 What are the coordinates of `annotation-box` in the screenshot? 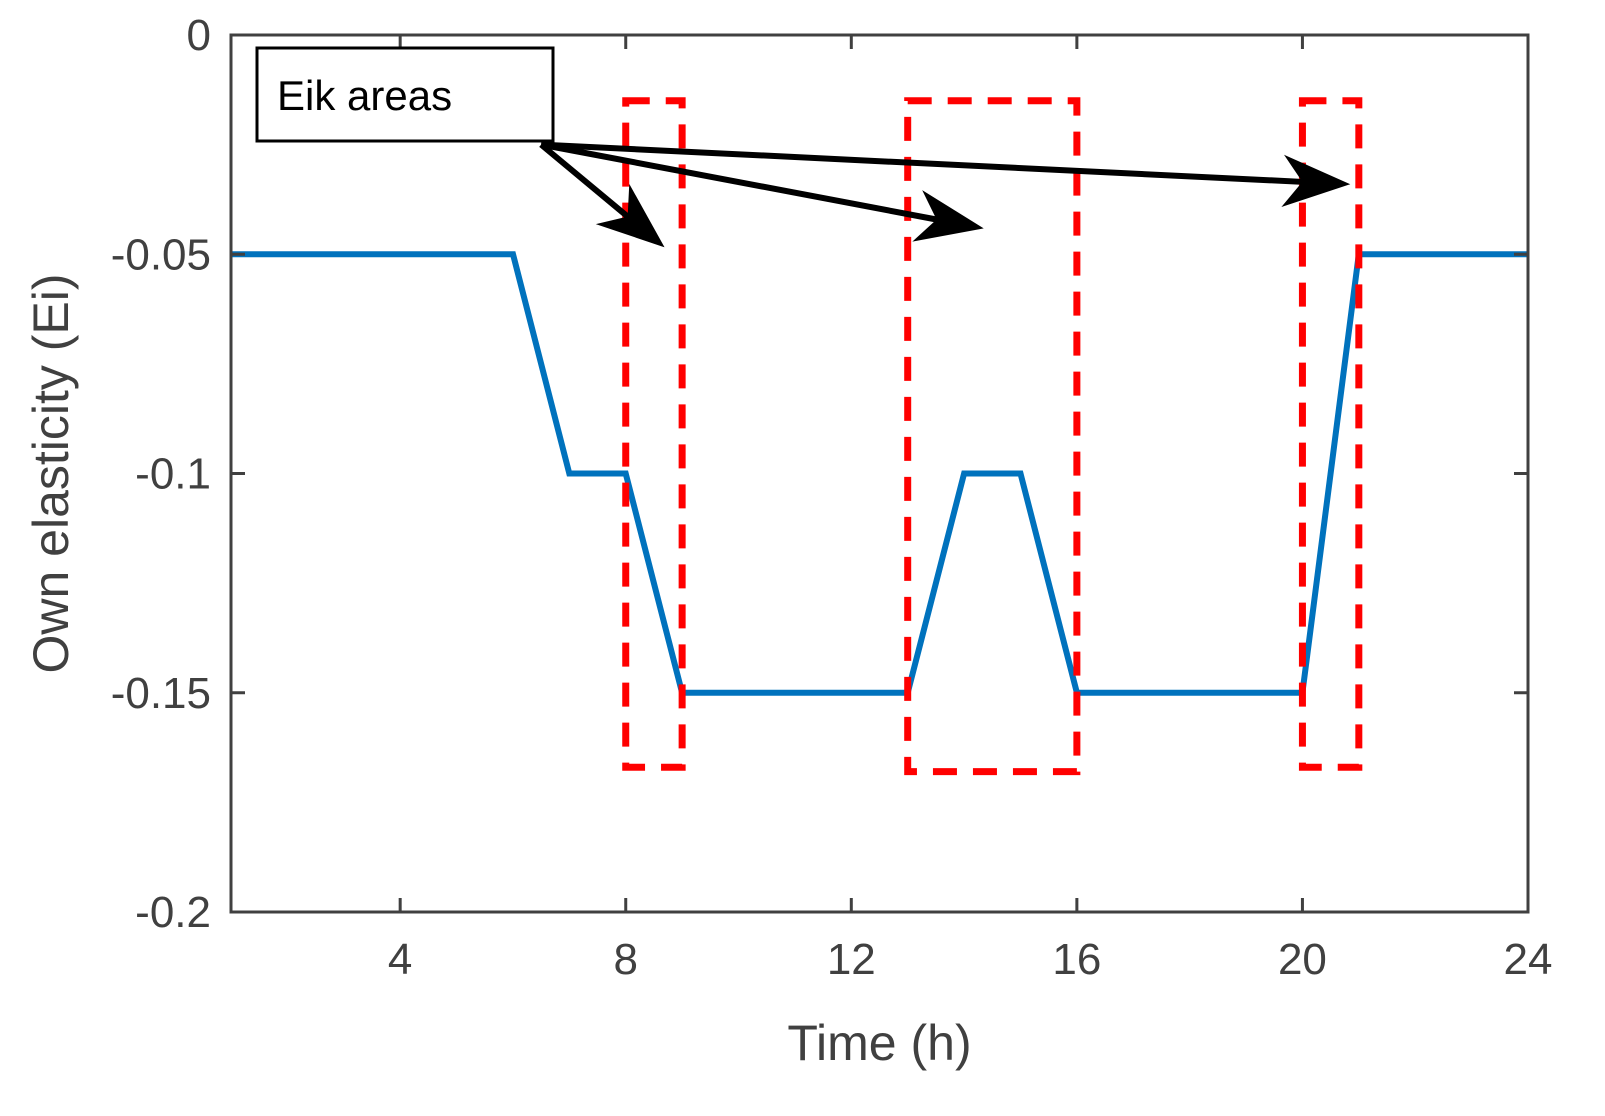 It's located at (405, 94).